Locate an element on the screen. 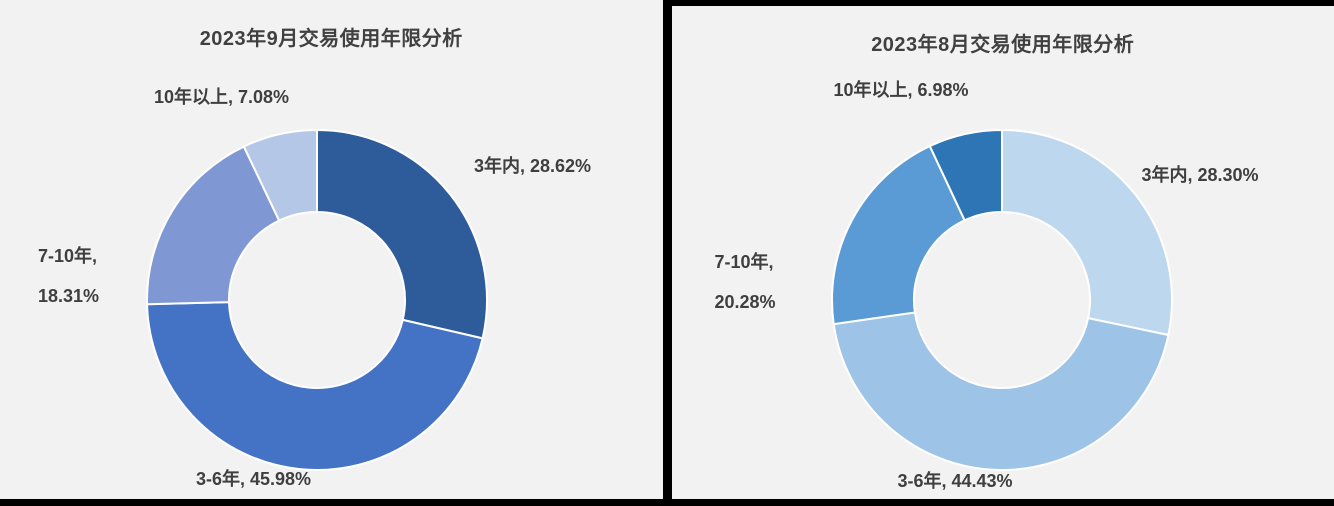 The image size is (1334, 506). data-label-3-6-years: 3-6年, 44.43% is located at coordinates (955, 481).